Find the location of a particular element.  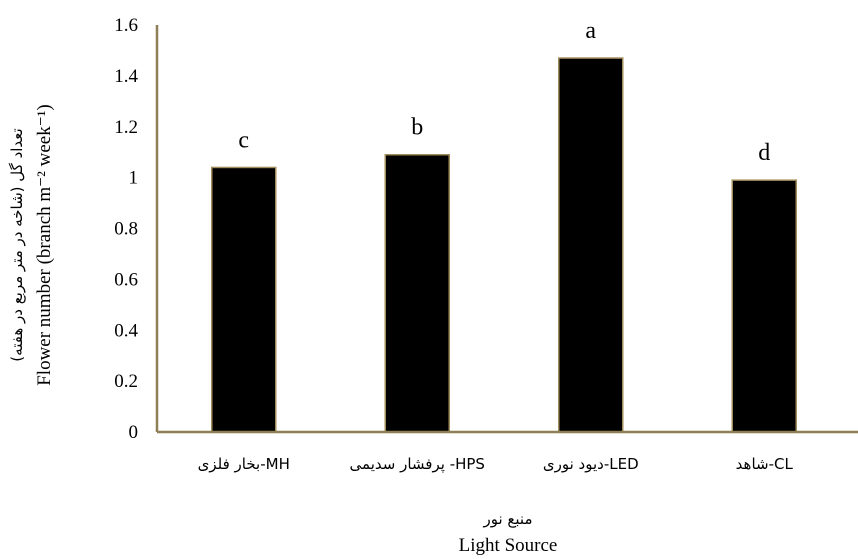

y-axis-label-fa: تعداد گل (شاخه در متر مربع در هفته) is located at coordinates (17, 244).